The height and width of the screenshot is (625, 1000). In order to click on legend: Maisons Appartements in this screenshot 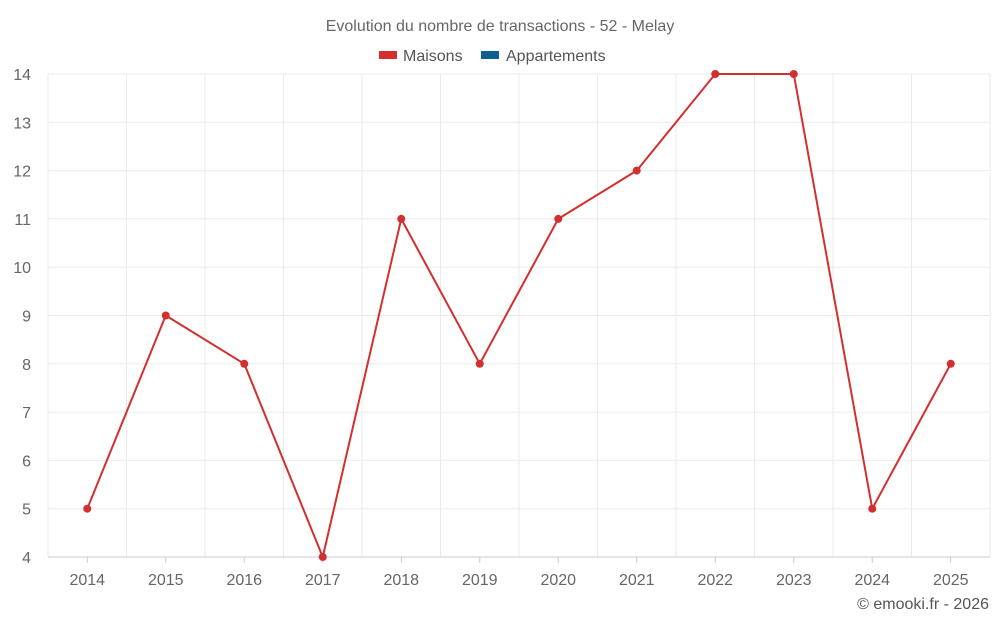, I will do `click(492, 56)`.